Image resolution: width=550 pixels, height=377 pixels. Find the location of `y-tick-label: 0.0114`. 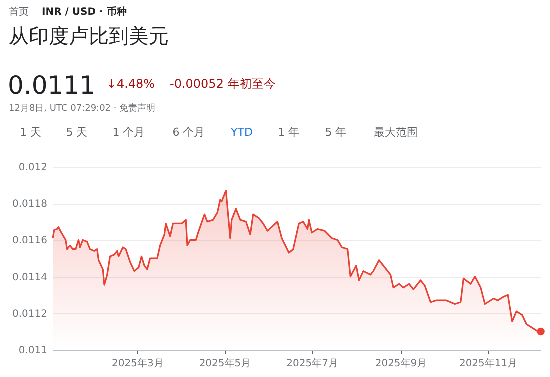

y-tick-label: 0.0114 is located at coordinates (30, 278).